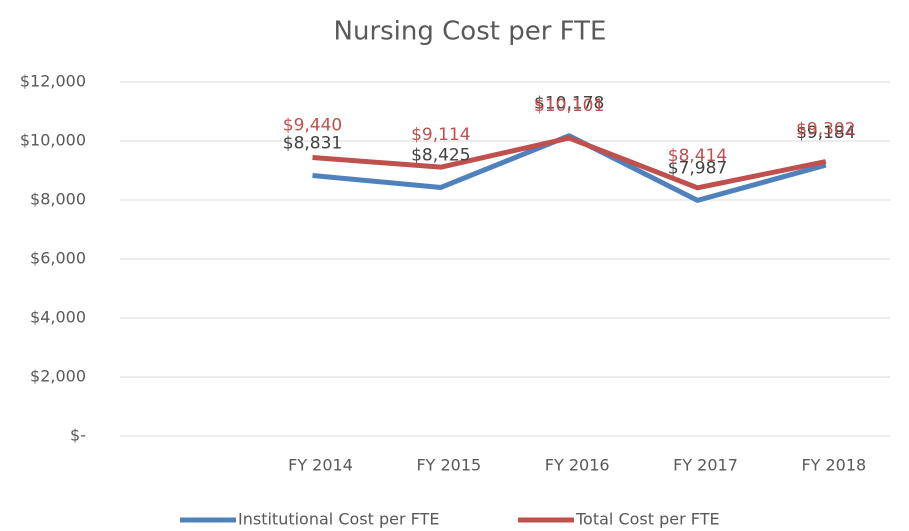 The height and width of the screenshot is (531, 909). What do you see at coordinates (647, 519) in the screenshot?
I see `legend-label: Total Cost per FTE` at bounding box center [647, 519].